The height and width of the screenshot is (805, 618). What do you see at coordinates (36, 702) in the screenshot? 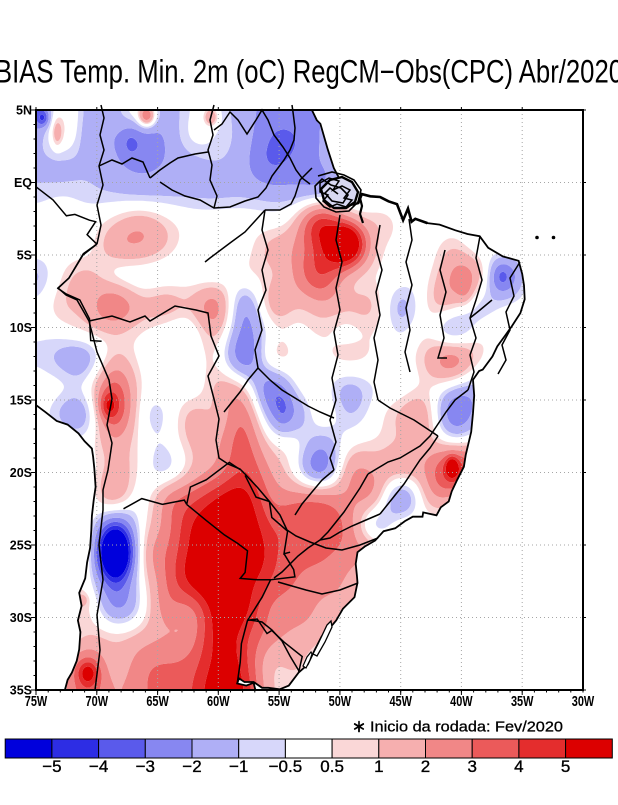
I see `svg-text: 75W` at bounding box center [36, 702].